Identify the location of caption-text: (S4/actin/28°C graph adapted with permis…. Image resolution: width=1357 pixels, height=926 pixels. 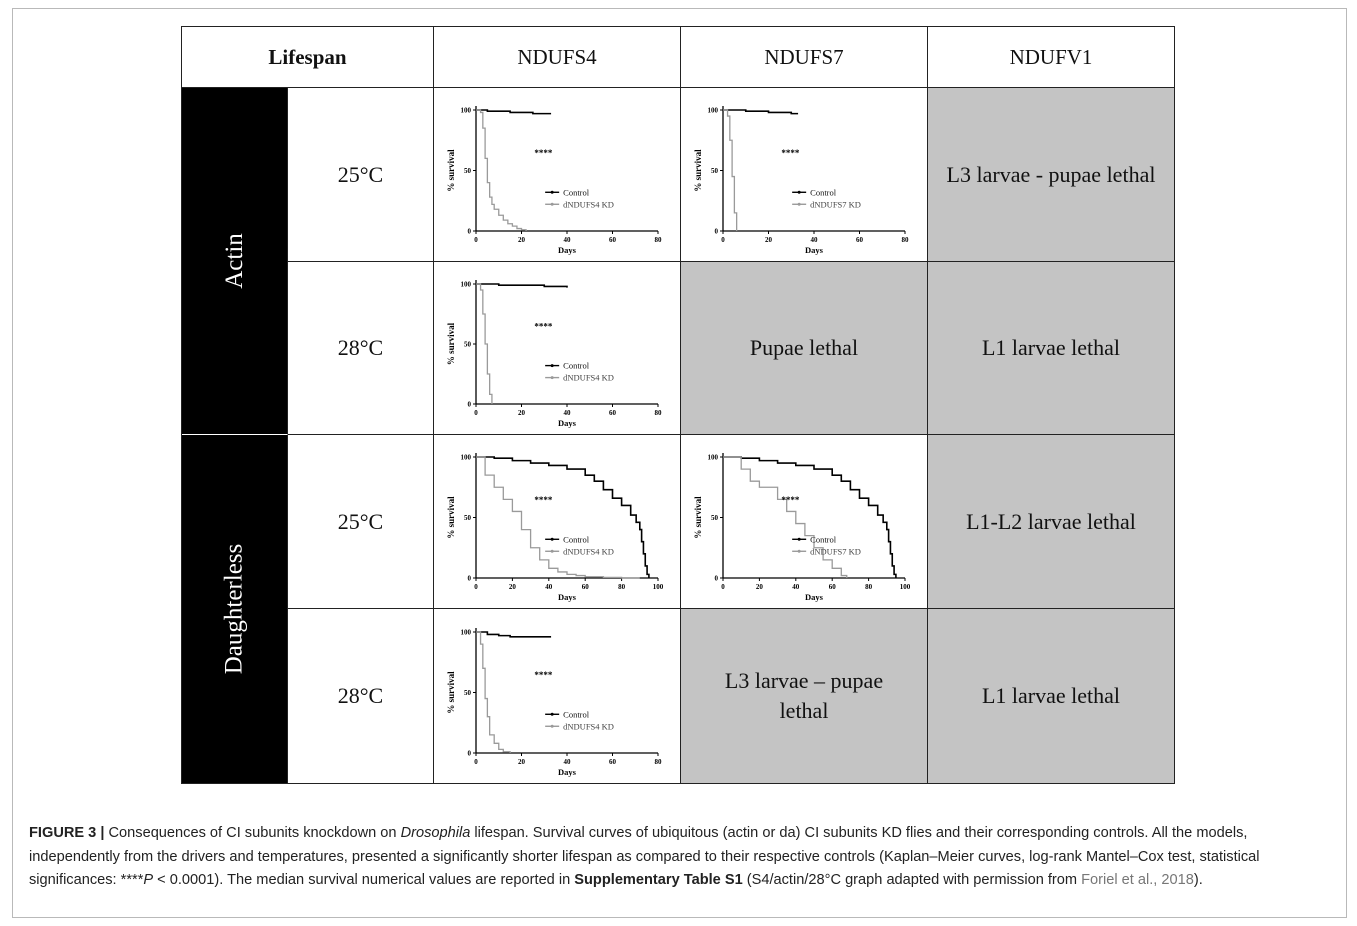
(912, 880).